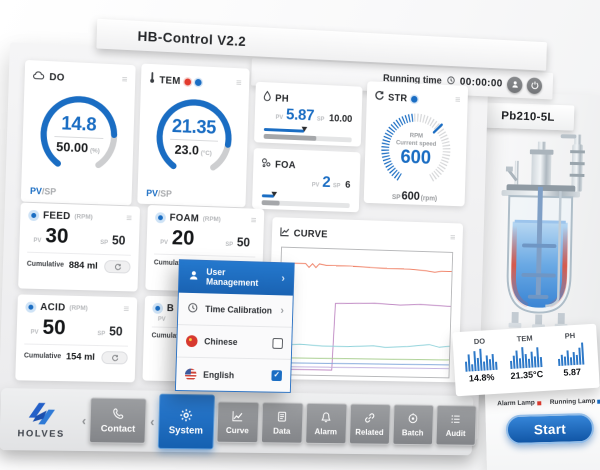 The height and width of the screenshot is (470, 600). Describe the element at coordinates (307, 138) in the screenshot. I see `ph-sp-bar` at that location.